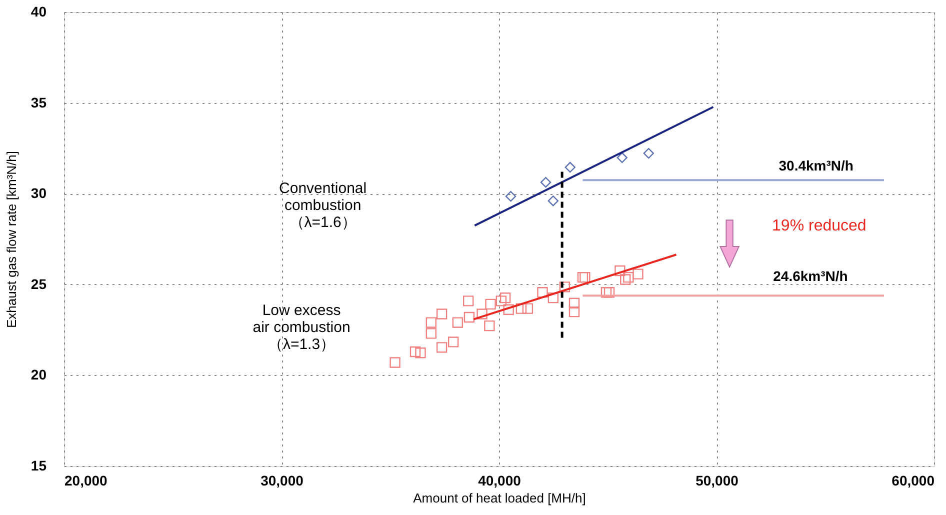 The image size is (946, 515). What do you see at coordinates (323, 206) in the screenshot?
I see `annotation: Conventional combustion （λ=1.6）` at bounding box center [323, 206].